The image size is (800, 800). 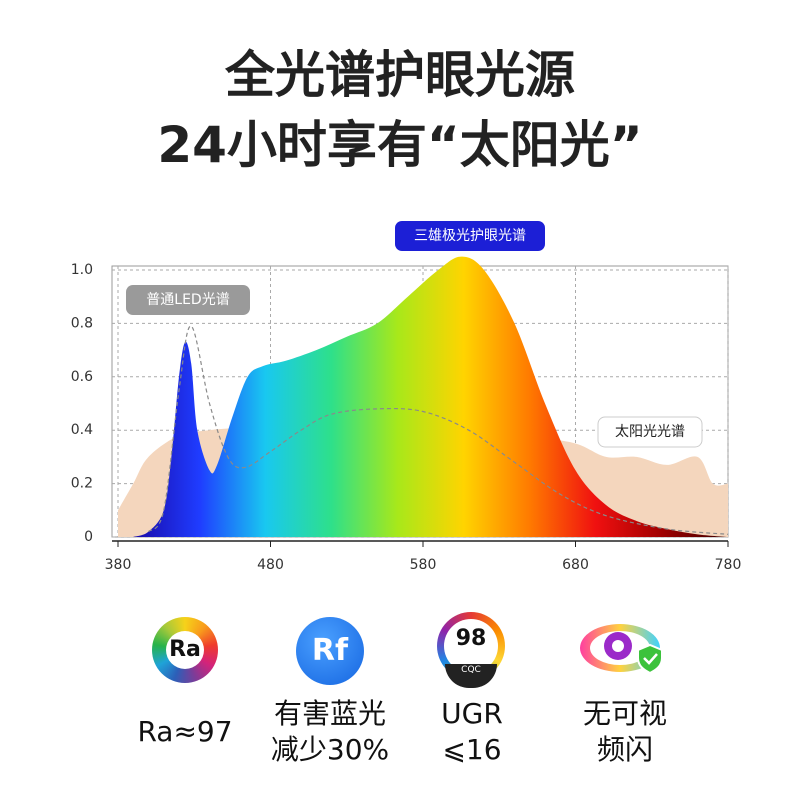 I want to click on x-tick-label: 480, so click(x=270, y=565).